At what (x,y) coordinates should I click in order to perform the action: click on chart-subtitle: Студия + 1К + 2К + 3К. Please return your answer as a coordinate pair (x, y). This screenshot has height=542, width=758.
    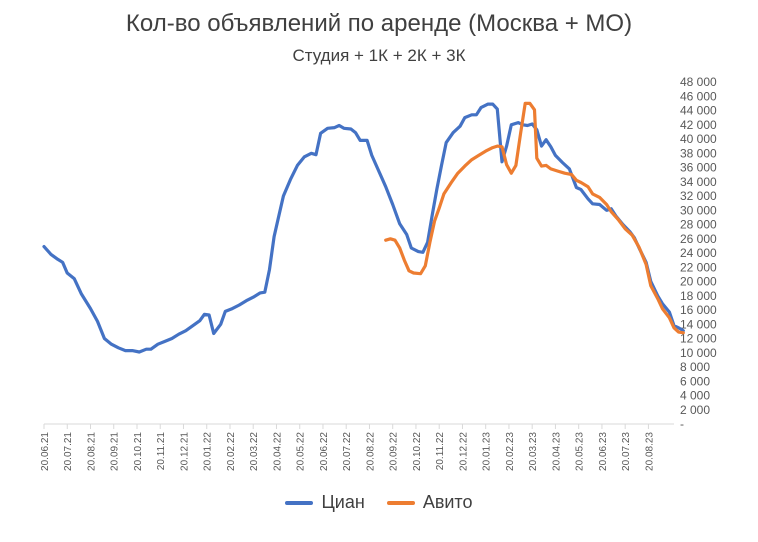
    Looking at the image, I should click on (379, 55).